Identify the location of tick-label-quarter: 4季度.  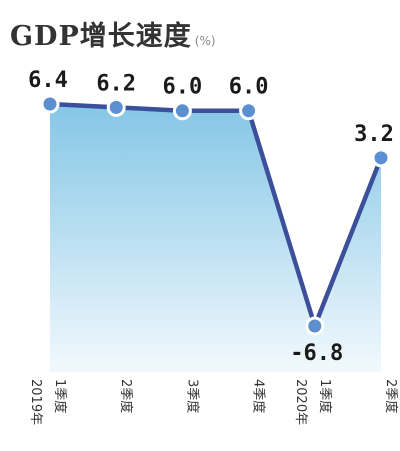
(259, 396).